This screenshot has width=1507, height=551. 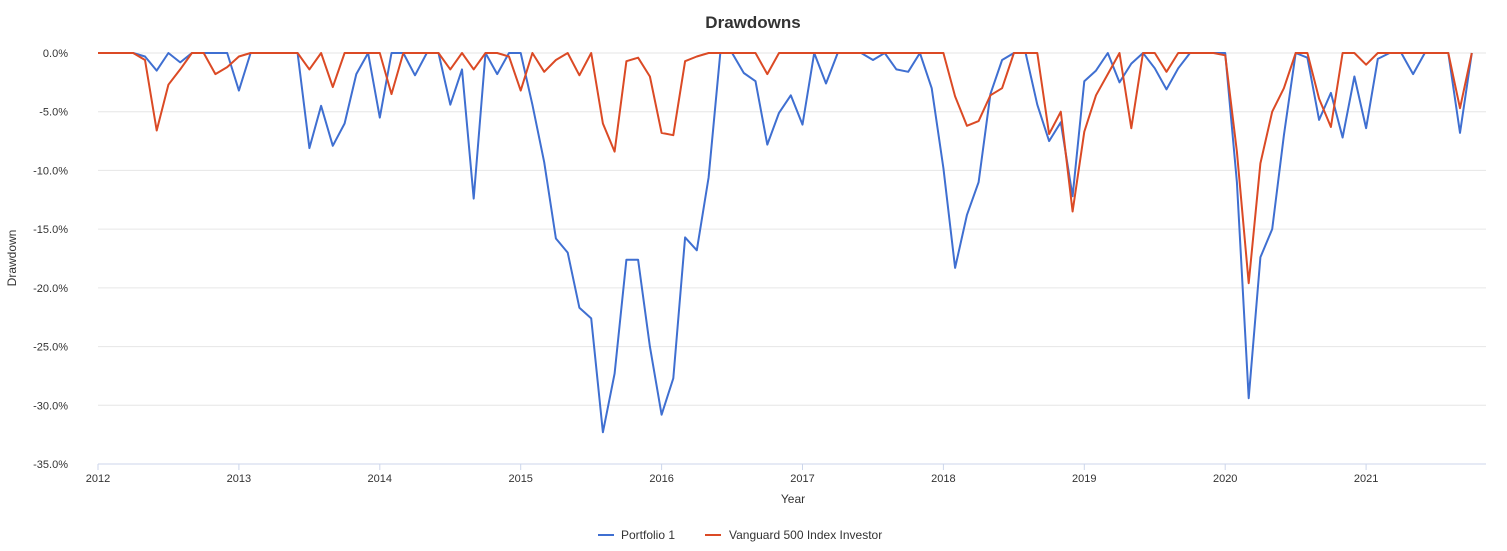 I want to click on x-tick-label: 2012, so click(x=98, y=479).